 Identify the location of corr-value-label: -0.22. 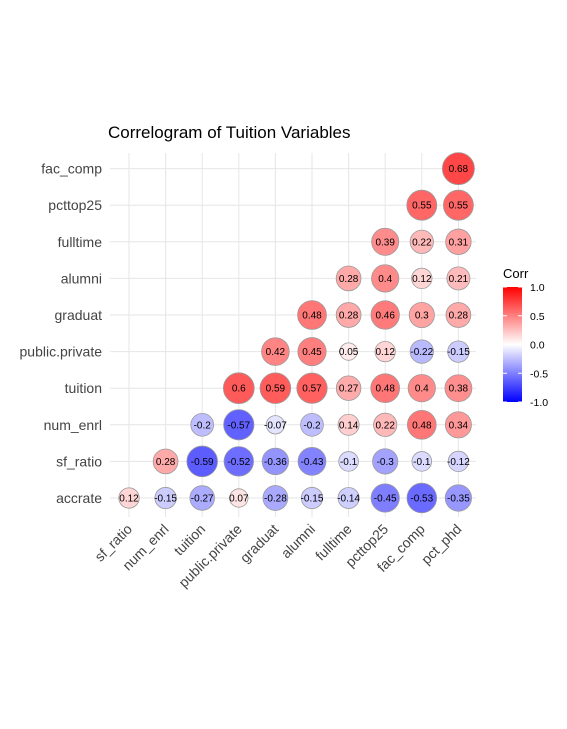
(421, 352).